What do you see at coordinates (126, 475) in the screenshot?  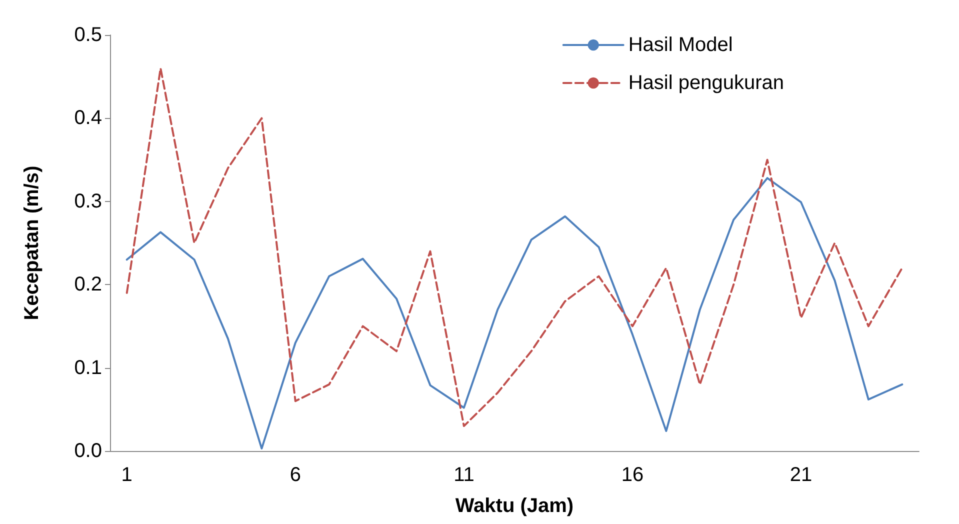 I see `x-tick-label: 1` at bounding box center [126, 475].